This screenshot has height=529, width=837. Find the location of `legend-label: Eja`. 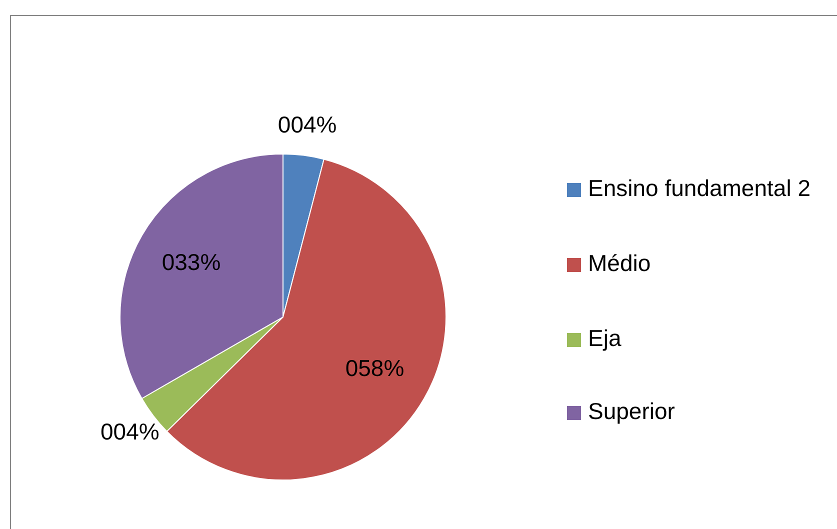

legend-label: Eja is located at coordinates (605, 338).